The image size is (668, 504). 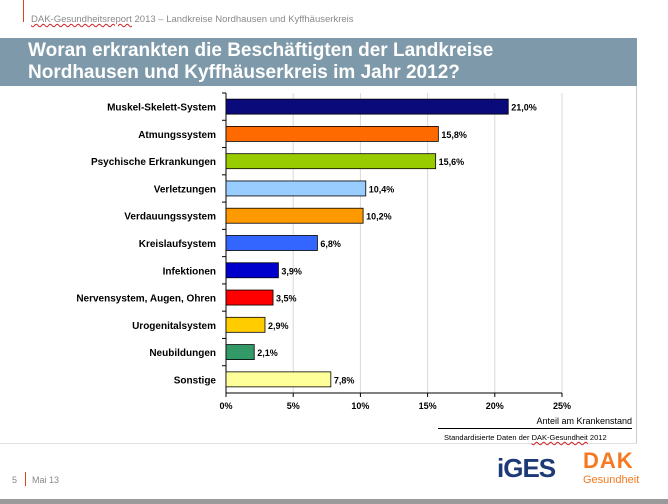 What do you see at coordinates (382, 189) in the screenshot?
I see `data-label: 10,4%` at bounding box center [382, 189].